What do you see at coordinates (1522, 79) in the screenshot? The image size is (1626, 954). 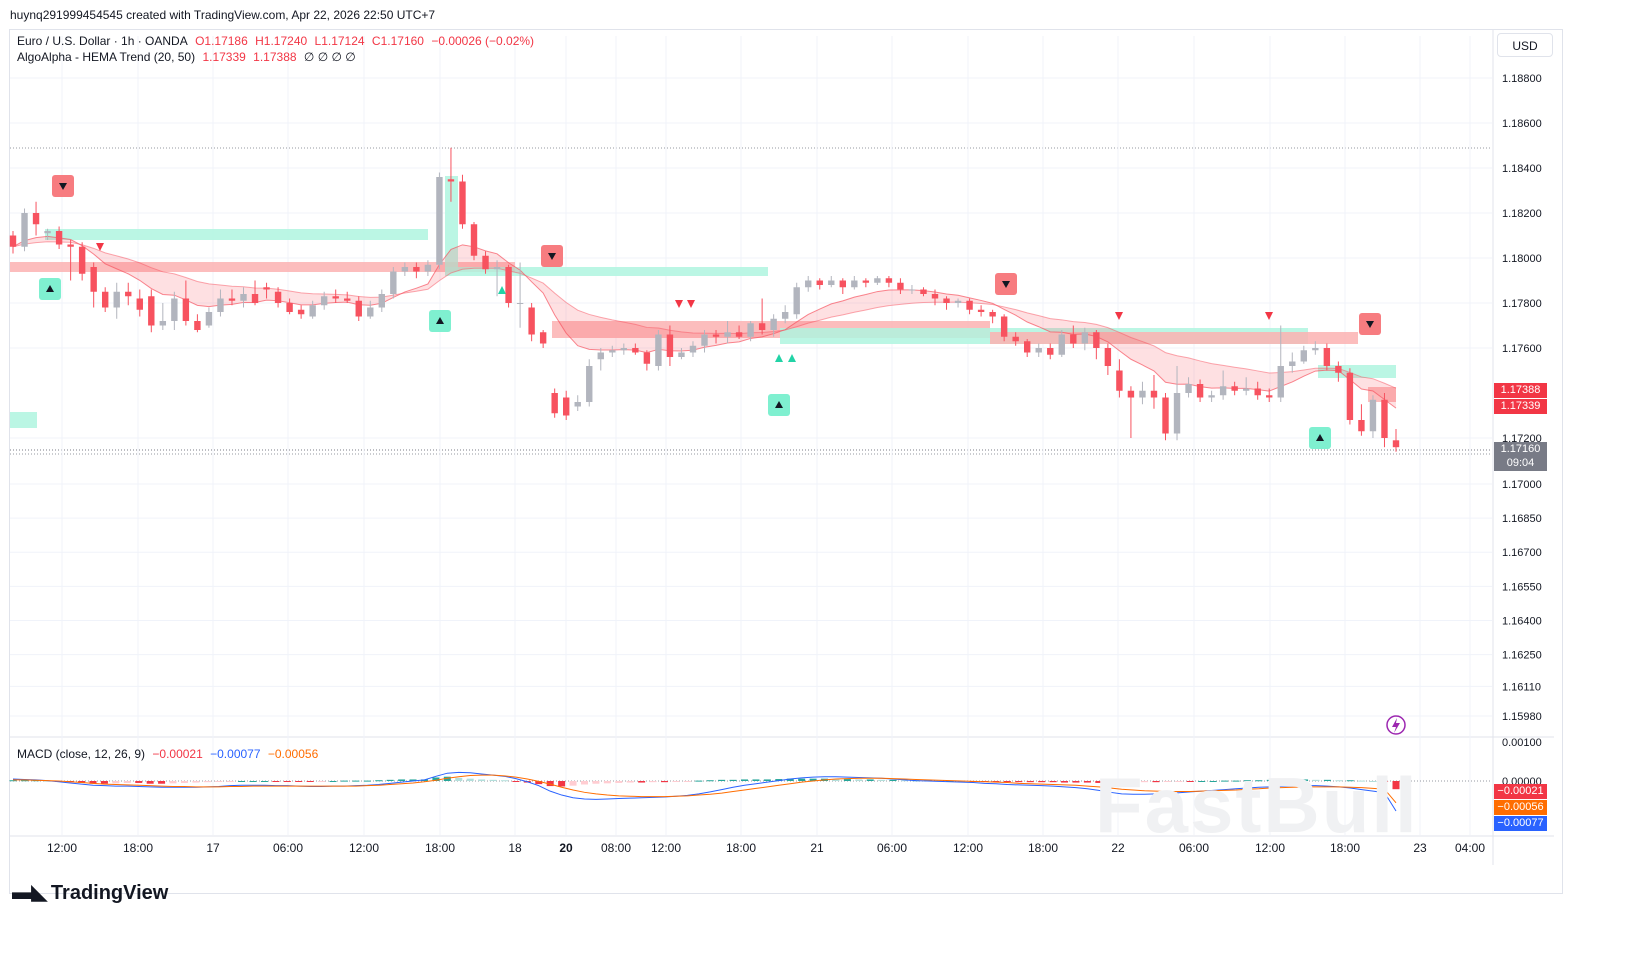 I see `price-tick-label: 1.18800` at bounding box center [1522, 79].